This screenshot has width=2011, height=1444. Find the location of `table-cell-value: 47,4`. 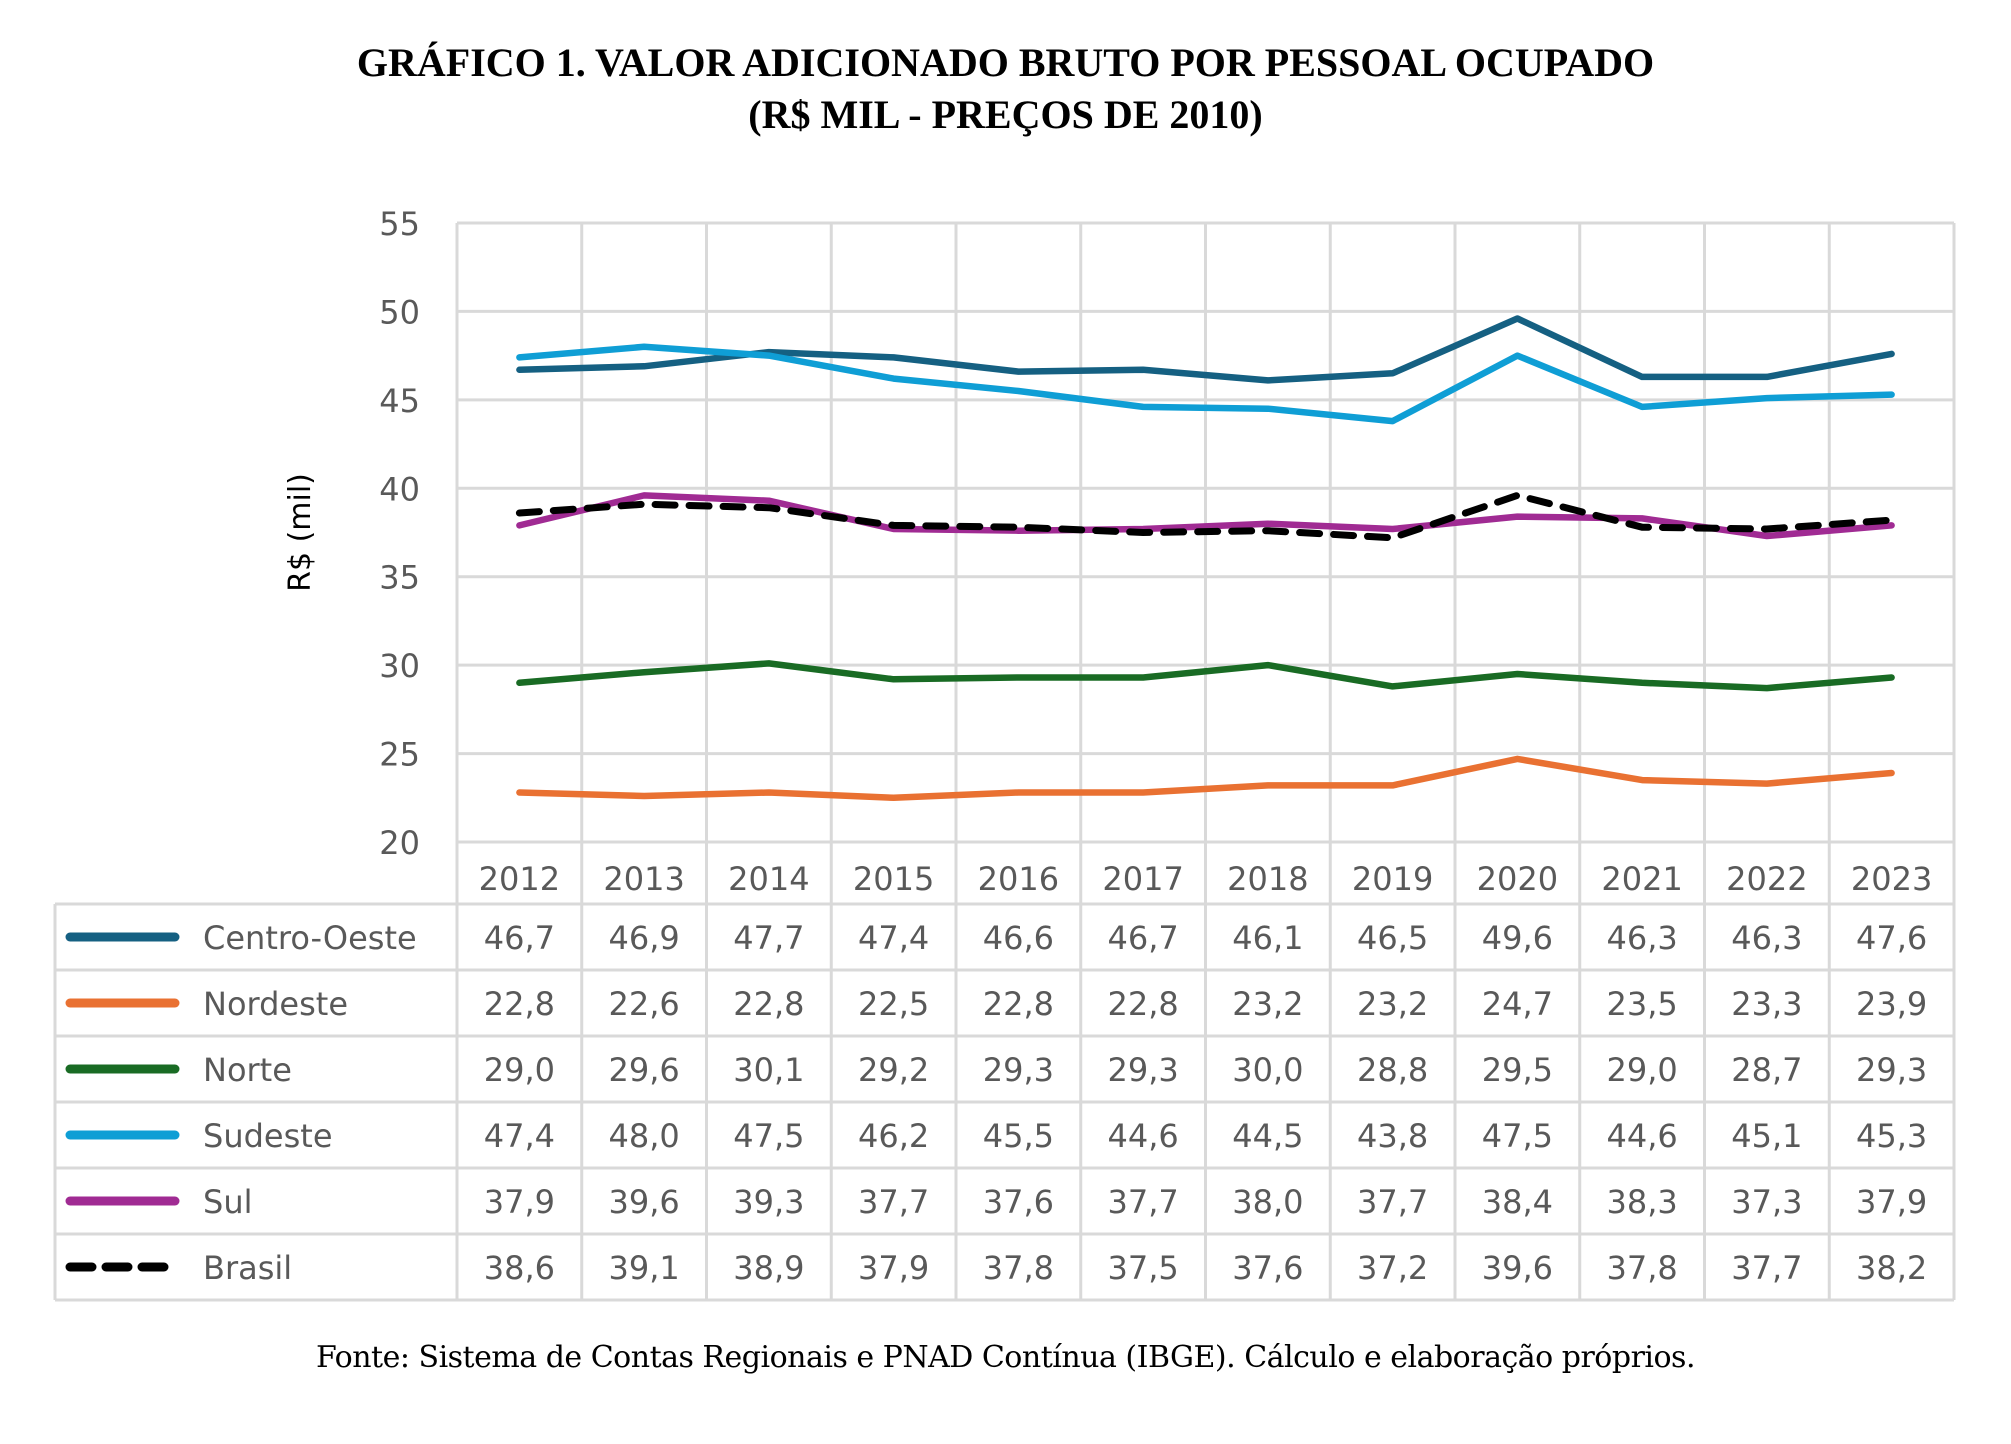

table-cell-value: 47,4 is located at coordinates (893, 938).